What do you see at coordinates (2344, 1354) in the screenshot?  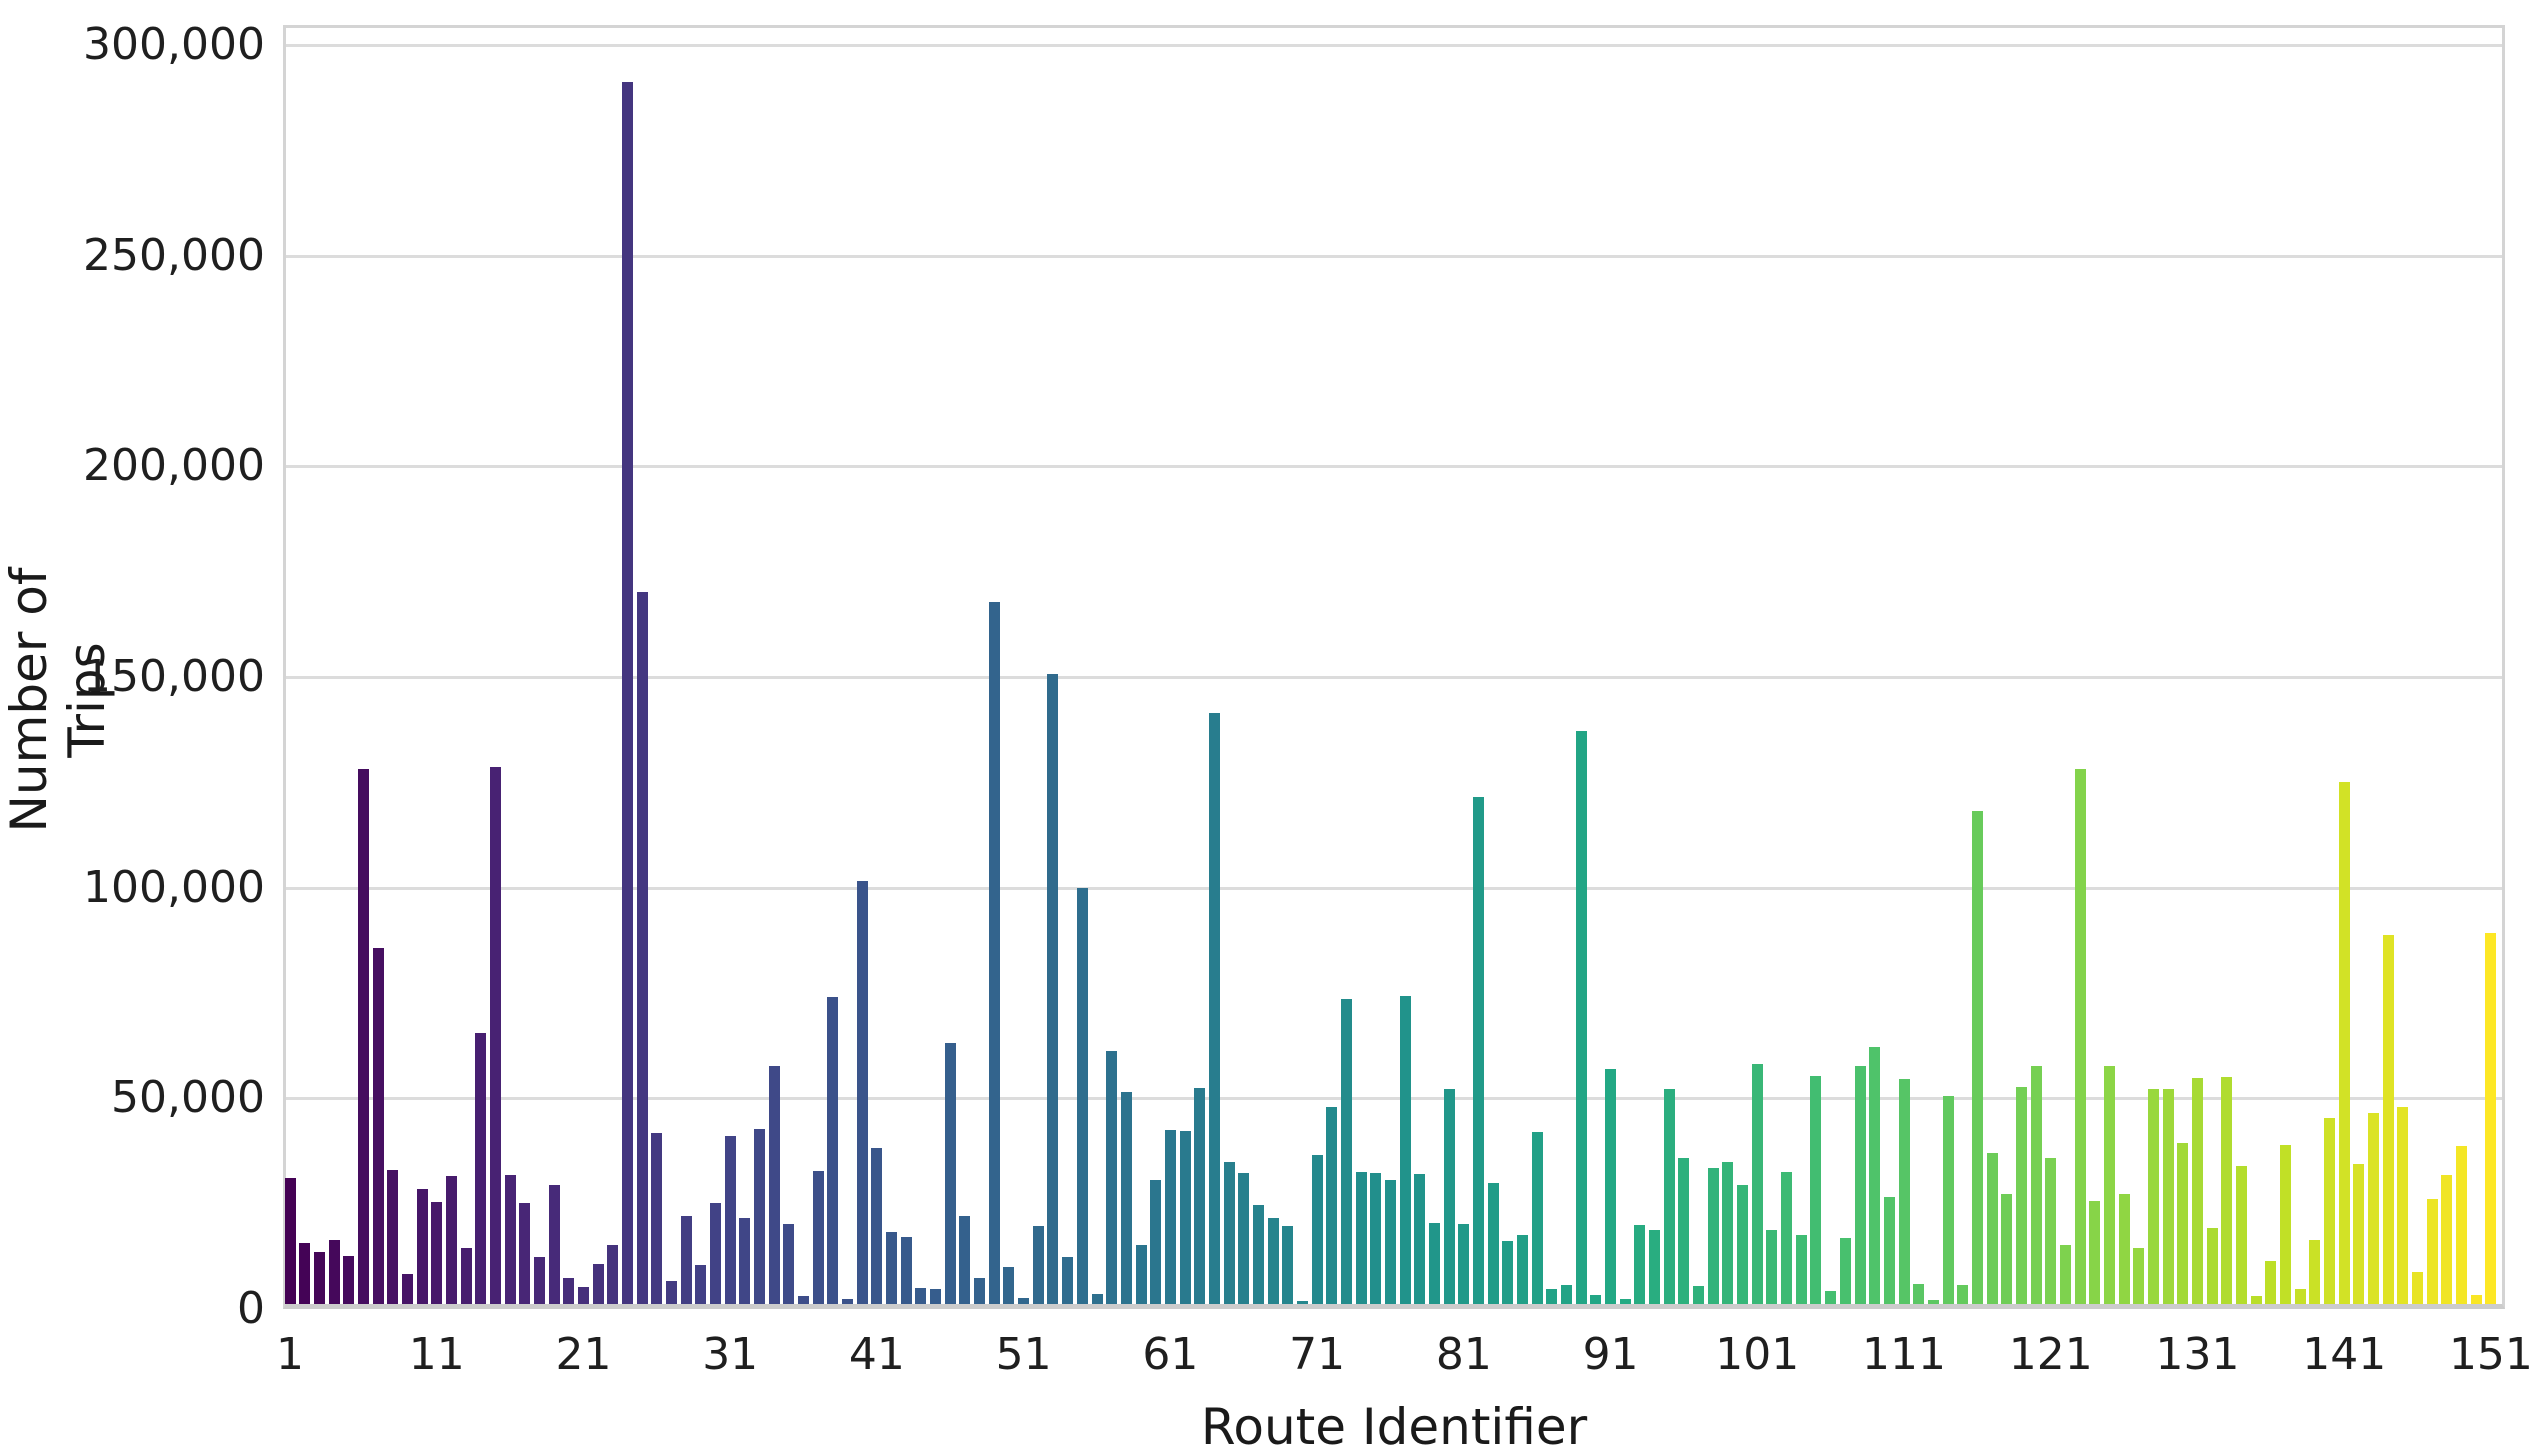 I see `x-tick-label-141: 141` at bounding box center [2344, 1354].